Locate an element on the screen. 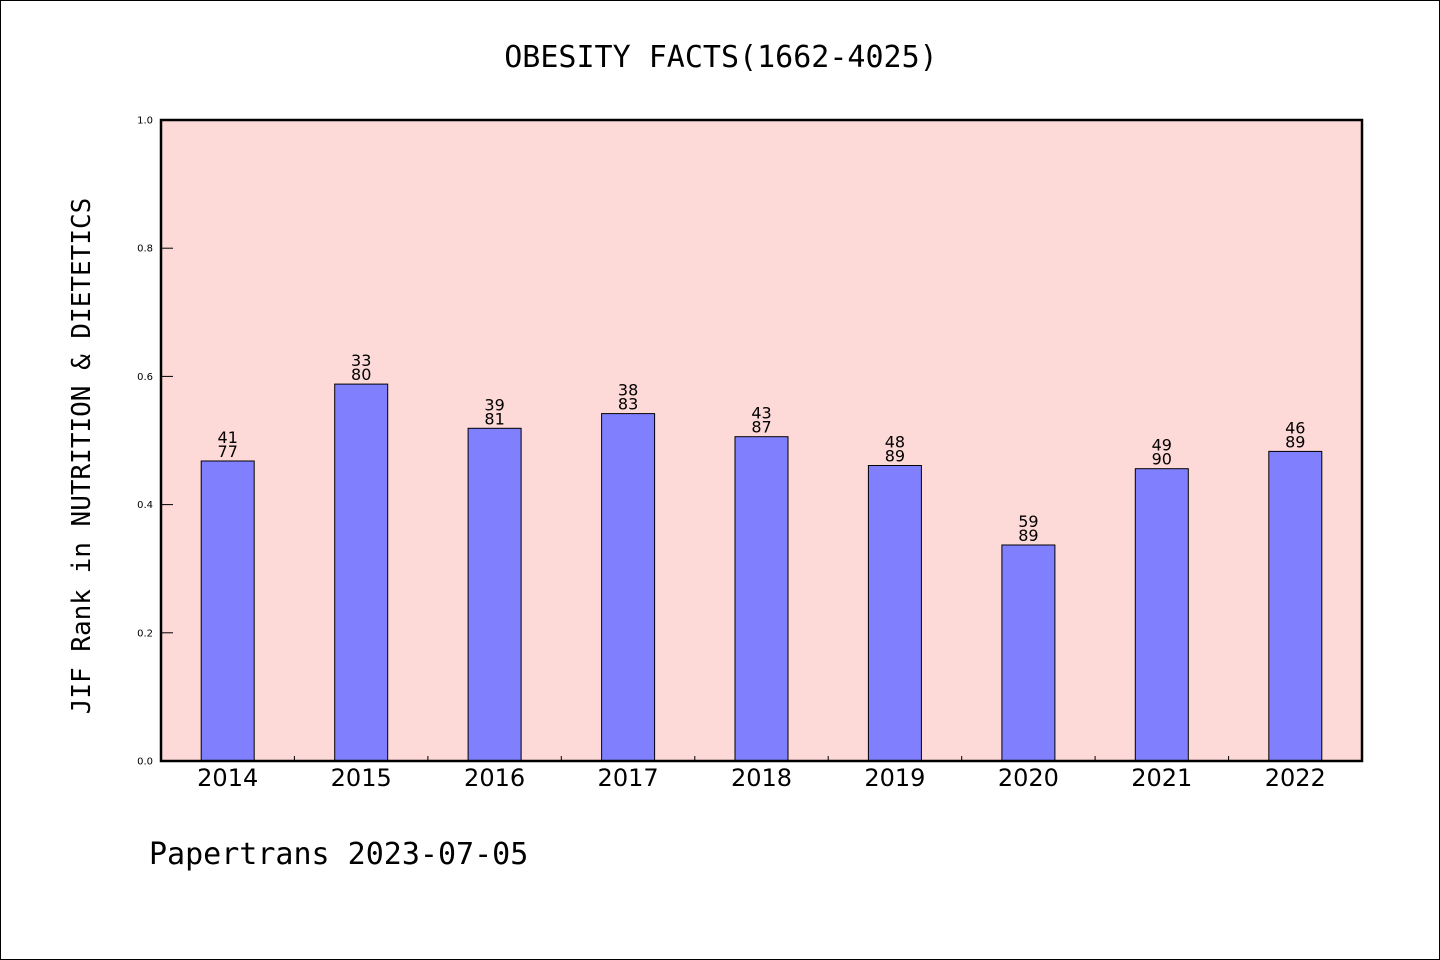  y-axis-label: JIF Rank in NUTRITION & DIETETICS is located at coordinates (82, 456).